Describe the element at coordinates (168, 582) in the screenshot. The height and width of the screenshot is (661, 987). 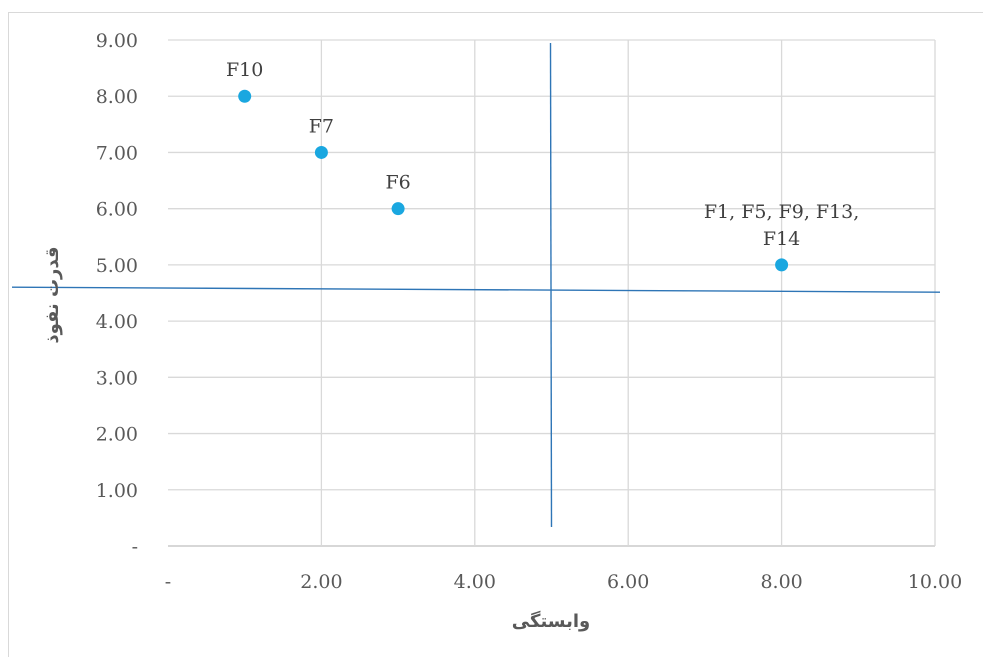
I see `x-tick-label: -` at that location.